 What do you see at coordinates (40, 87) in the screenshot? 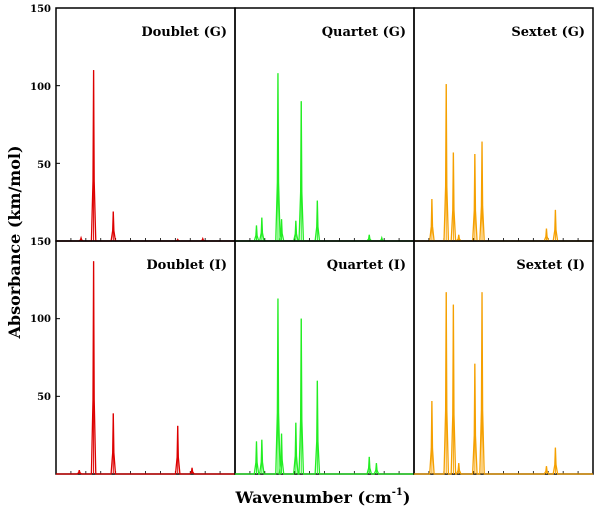
I see `y-tick-label-upper-100: 100` at bounding box center [40, 87].